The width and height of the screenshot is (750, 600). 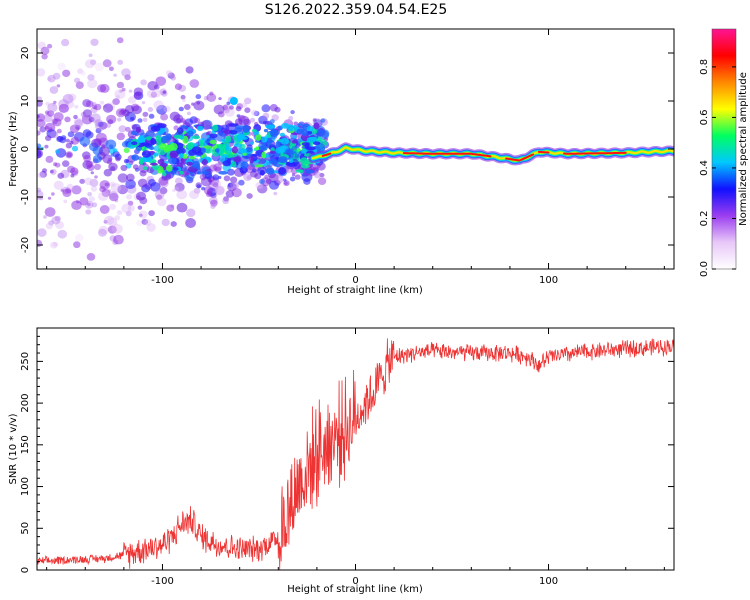 What do you see at coordinates (25, 486) in the screenshot?
I see `snr-y-tick-label-2: 100` at bounding box center [25, 486].